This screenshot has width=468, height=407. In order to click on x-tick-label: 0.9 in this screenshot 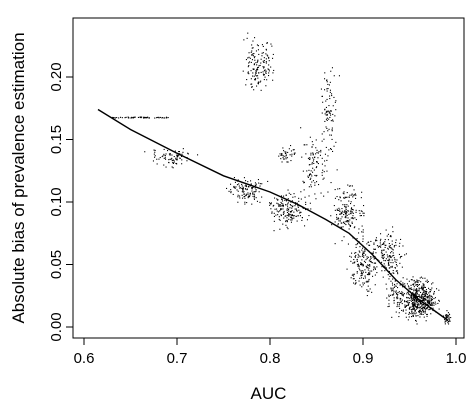, I will do `click(363, 358)`.